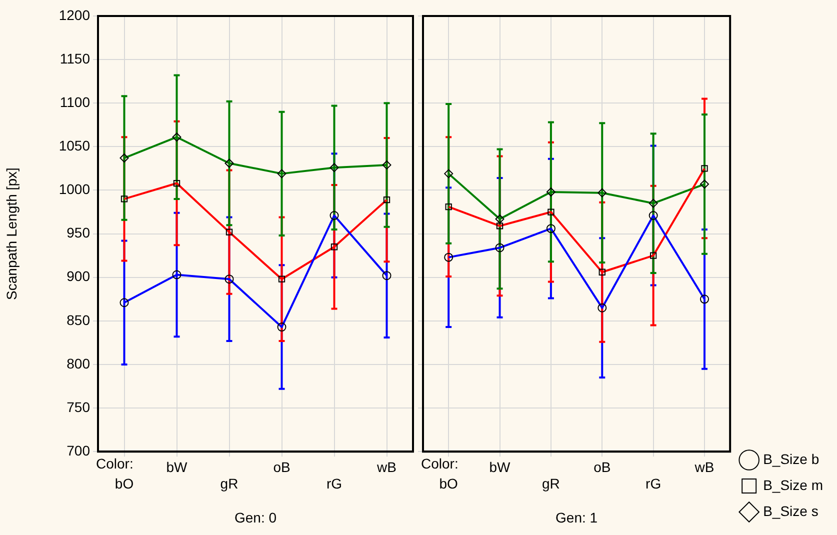 The image size is (837, 535). What do you see at coordinates (75, 102) in the screenshot?
I see `y-tick-label: 1100` at bounding box center [75, 102].